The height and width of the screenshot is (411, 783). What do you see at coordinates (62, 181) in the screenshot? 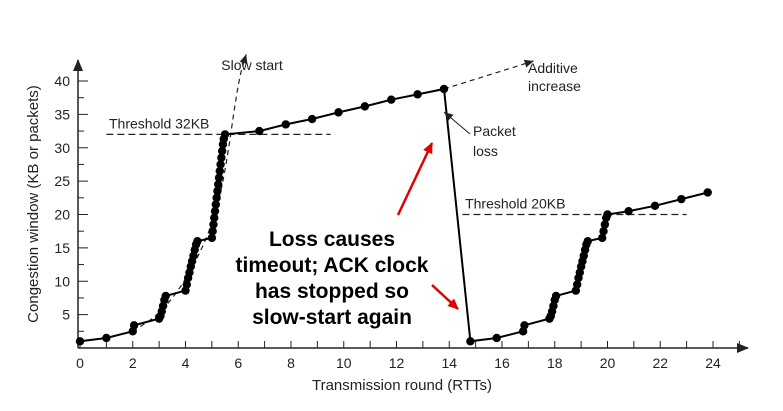
I see `y-tick-label: 25` at bounding box center [62, 181].